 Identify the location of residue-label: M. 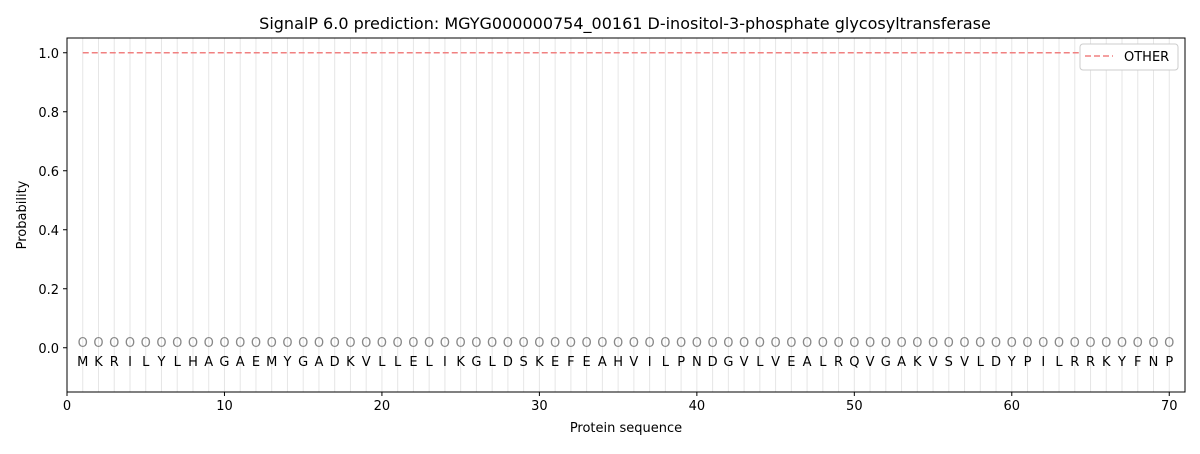
(82, 362).